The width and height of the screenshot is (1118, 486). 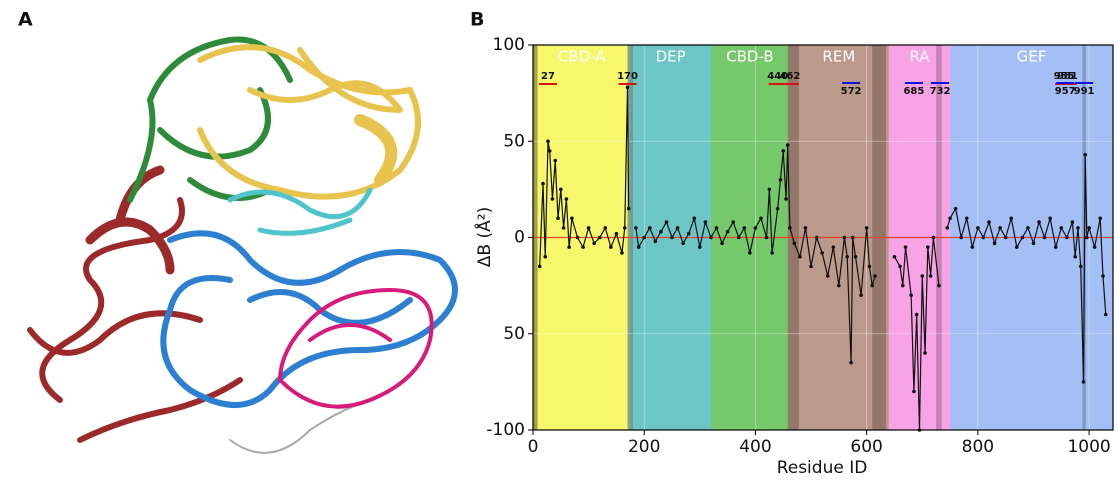 What do you see at coordinates (509, 45) in the screenshot?
I see `y-tick-label: 100` at bounding box center [509, 45].